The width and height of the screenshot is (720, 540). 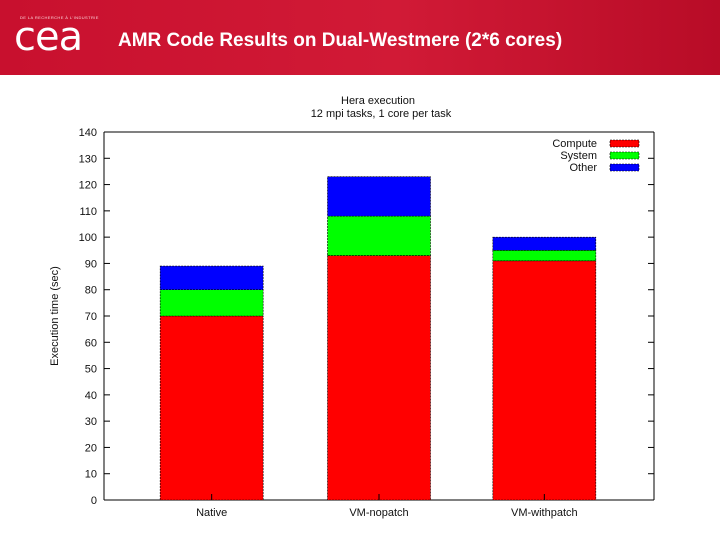 What do you see at coordinates (91, 370) in the screenshot?
I see `y-tick-label: 50` at bounding box center [91, 370].